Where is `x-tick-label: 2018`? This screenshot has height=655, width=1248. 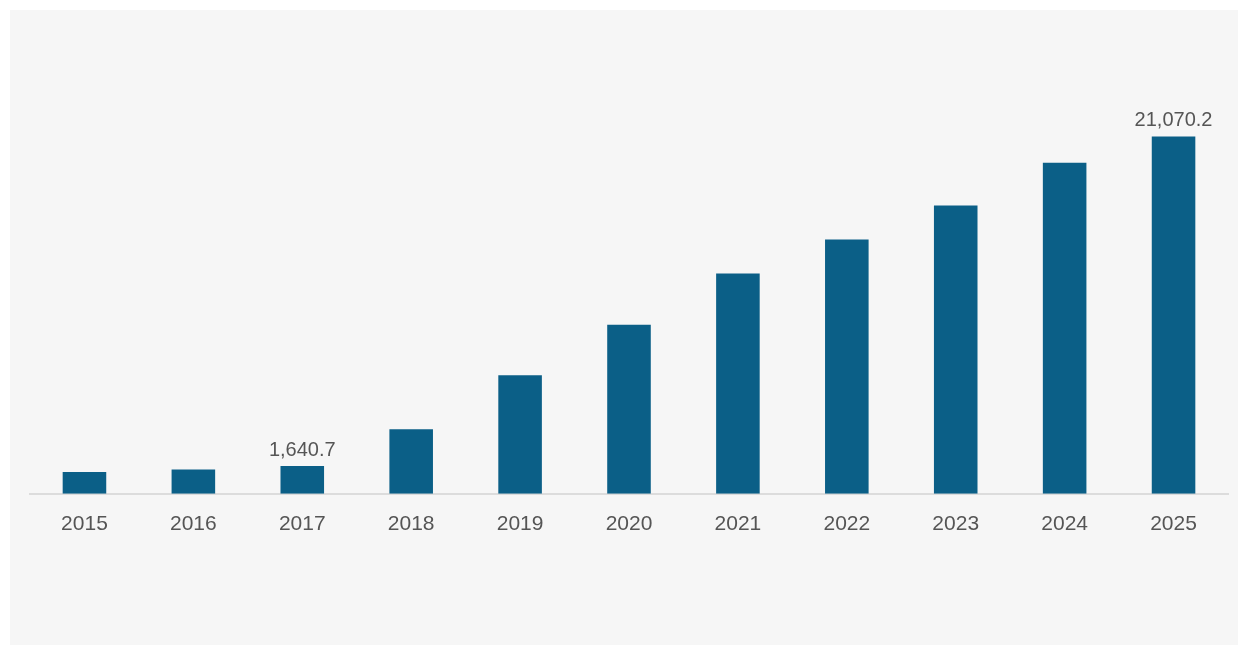 x-tick-label: 2018 is located at coordinates (411, 523).